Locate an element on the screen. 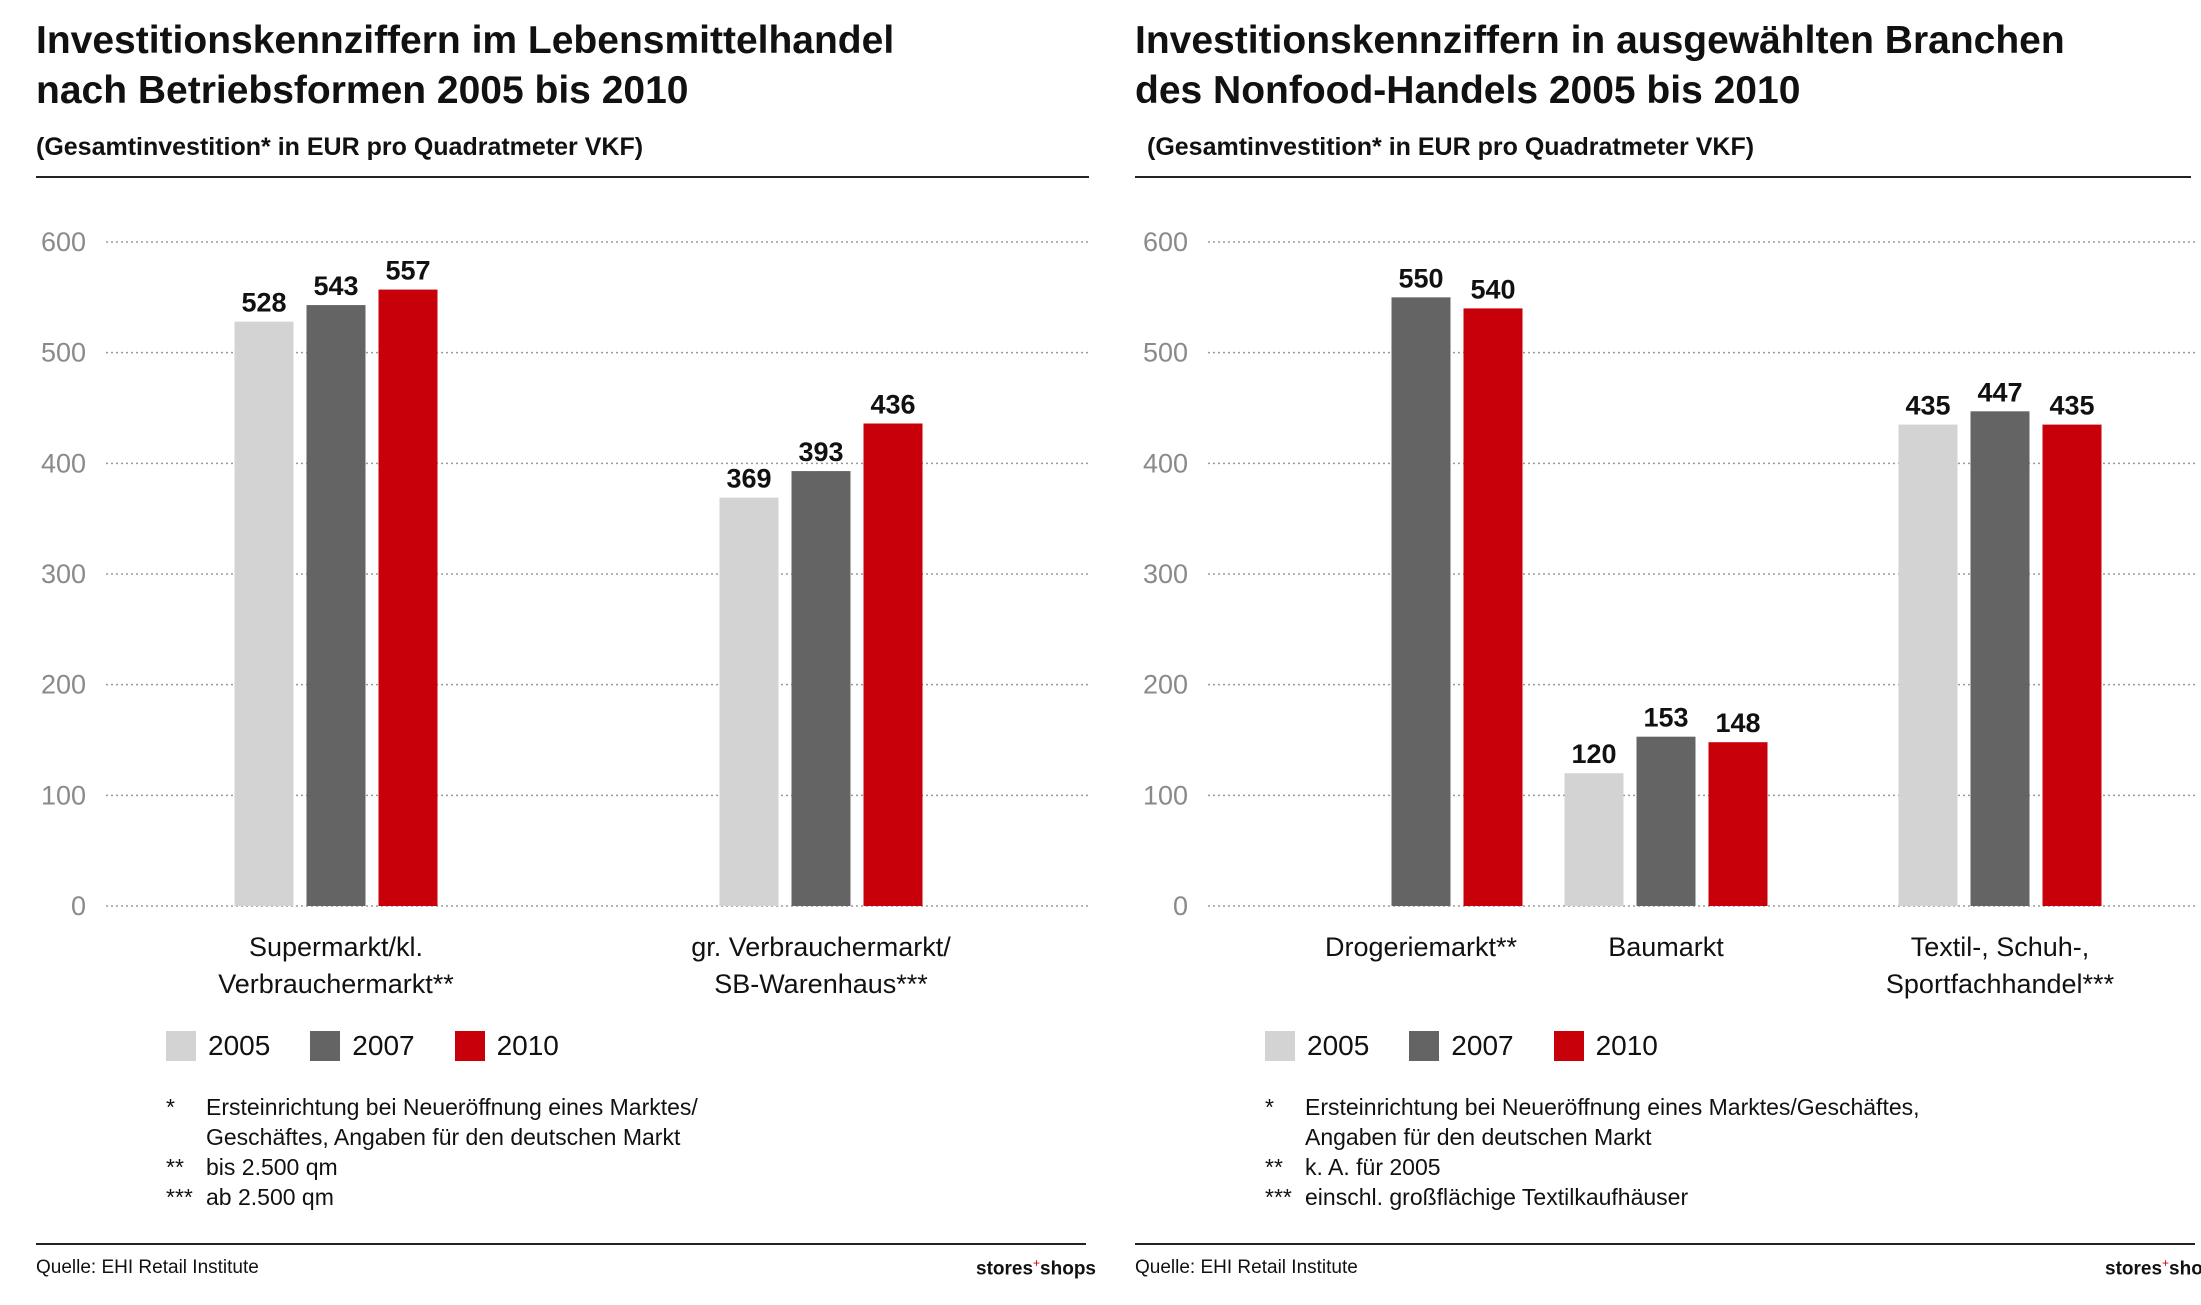 This screenshot has width=2201, height=1305. legend-item-2005: 2005 is located at coordinates (218, 1046).